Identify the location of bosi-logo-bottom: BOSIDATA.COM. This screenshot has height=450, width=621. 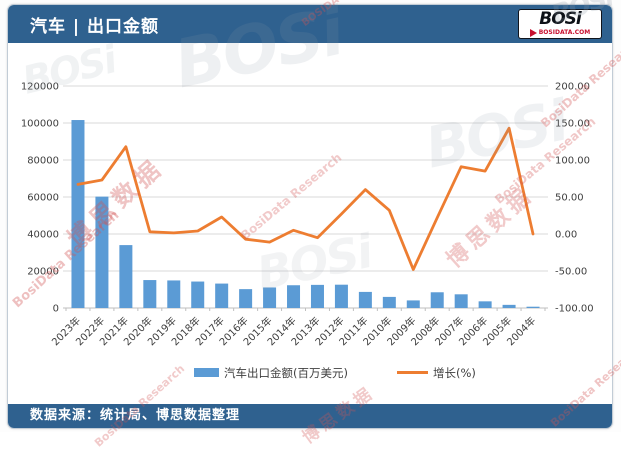
(560, 33).